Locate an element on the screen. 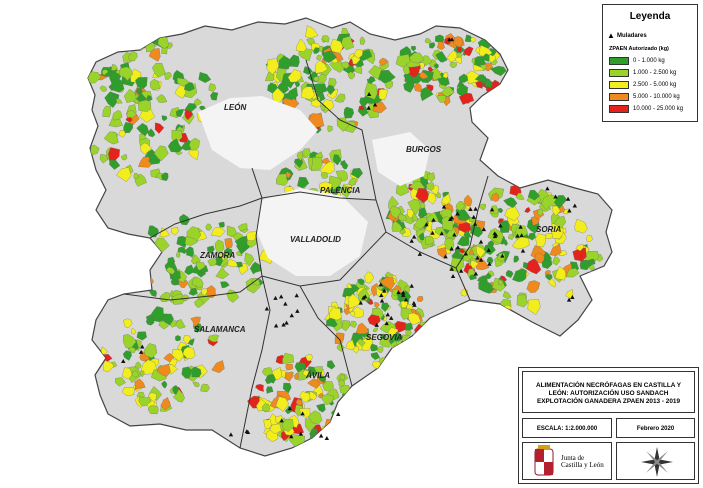 Image resolution: width=703 pixels, height=488 pixels. compass-rose is located at coordinates (655, 461).